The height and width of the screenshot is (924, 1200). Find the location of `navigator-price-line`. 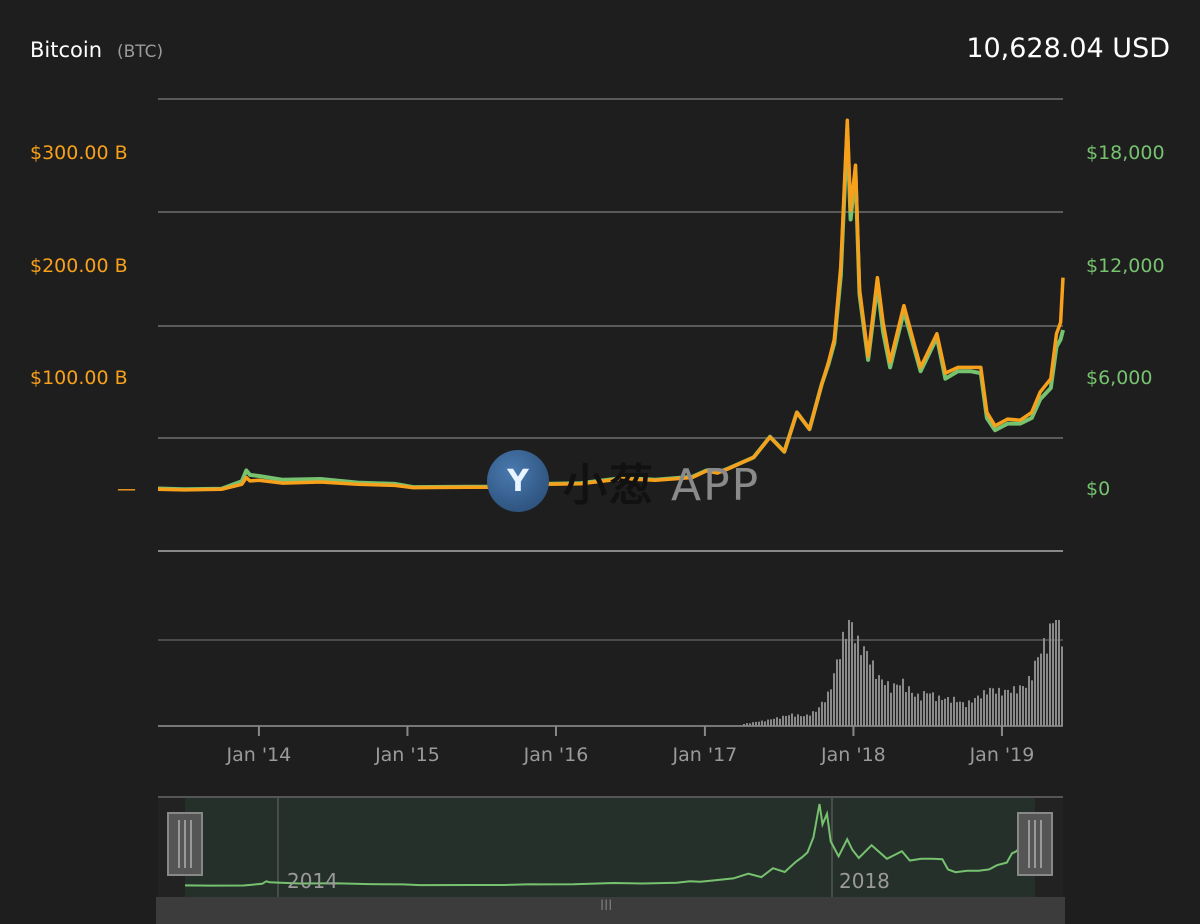

navigator-price-line is located at coordinates (601, 845).